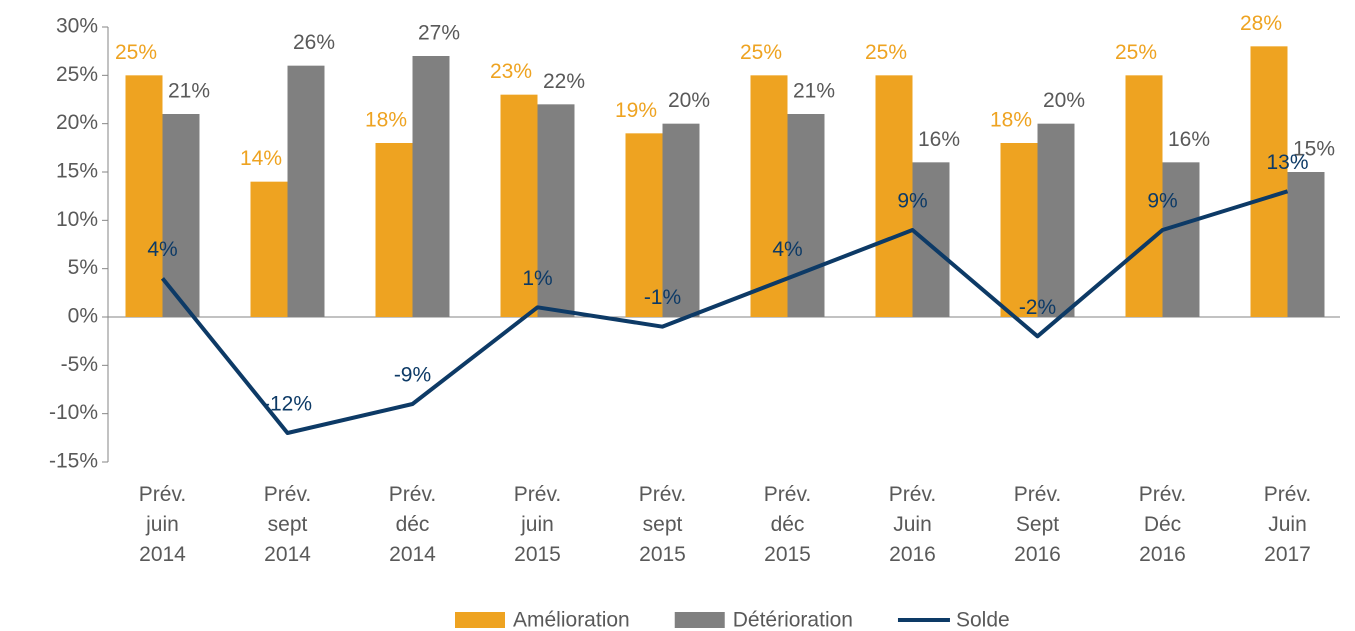 The width and height of the screenshot is (1355, 631). What do you see at coordinates (73, 412) in the screenshot?
I see `y-tick-label: -10%` at bounding box center [73, 412].